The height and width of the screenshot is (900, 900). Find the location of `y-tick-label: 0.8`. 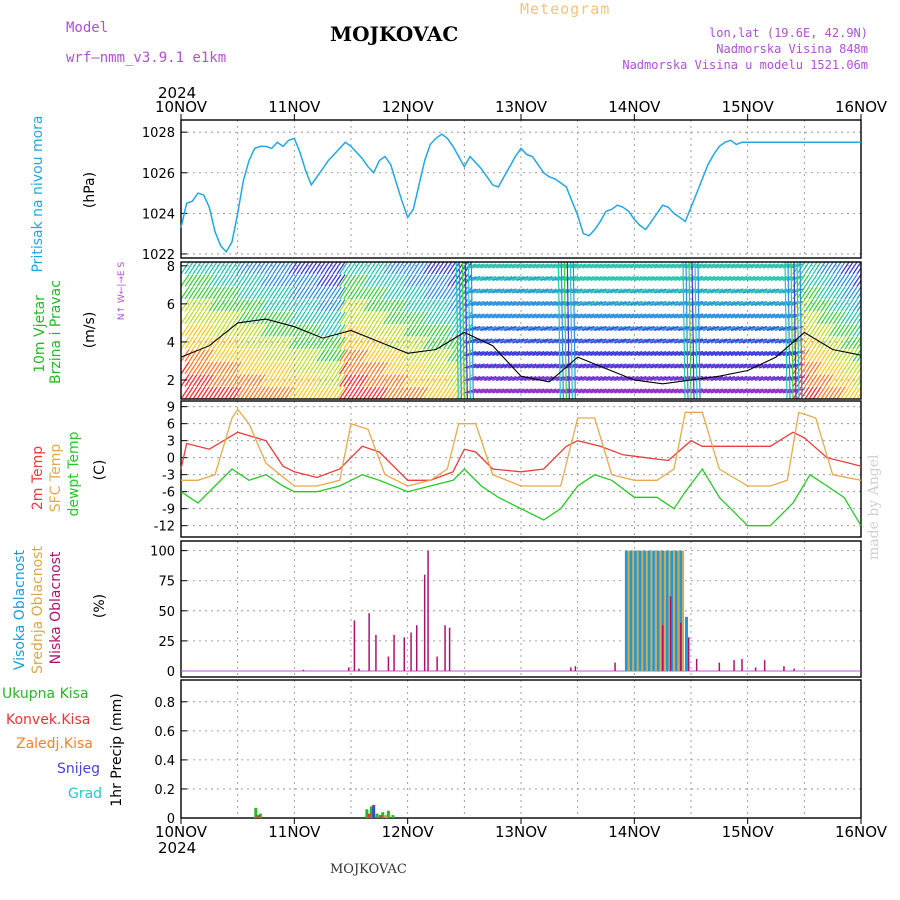

y-tick-label: 0.8 is located at coordinates (164, 703).